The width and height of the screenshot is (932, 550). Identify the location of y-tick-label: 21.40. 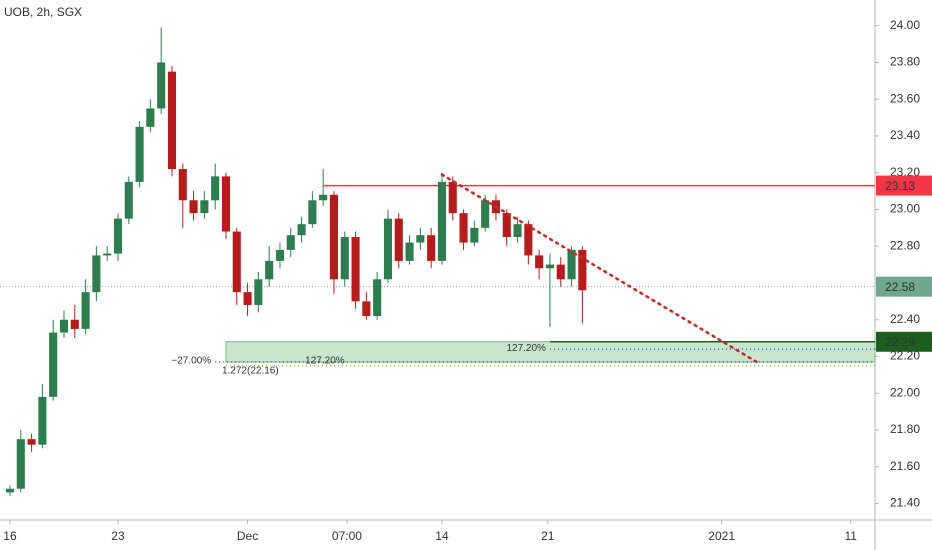
(905, 503).